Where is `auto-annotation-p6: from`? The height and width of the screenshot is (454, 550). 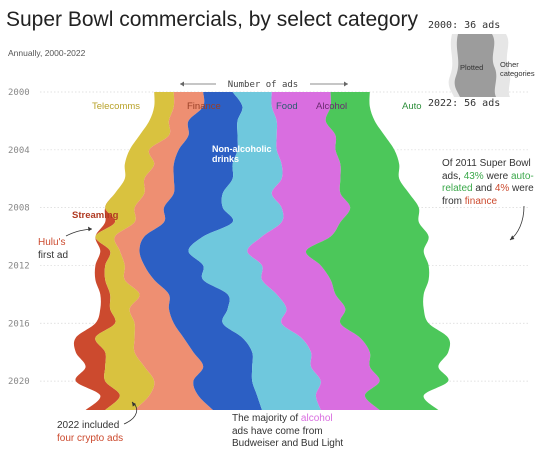
auto-annotation-p6: from is located at coordinates (453, 201).